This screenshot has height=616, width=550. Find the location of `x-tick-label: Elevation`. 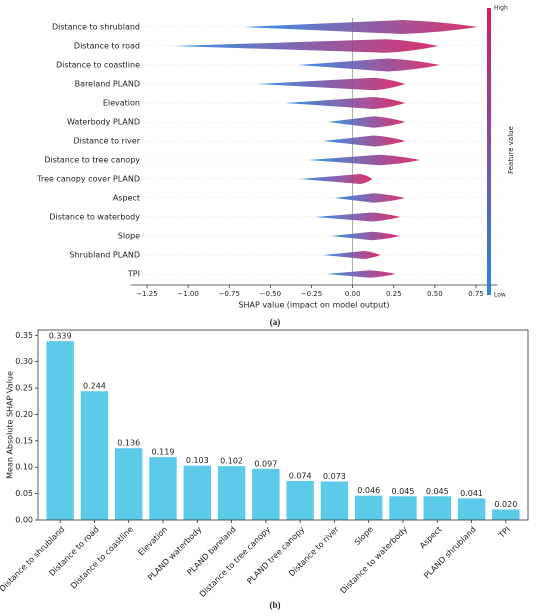

x-tick-label: Elevation is located at coordinates (153, 541).